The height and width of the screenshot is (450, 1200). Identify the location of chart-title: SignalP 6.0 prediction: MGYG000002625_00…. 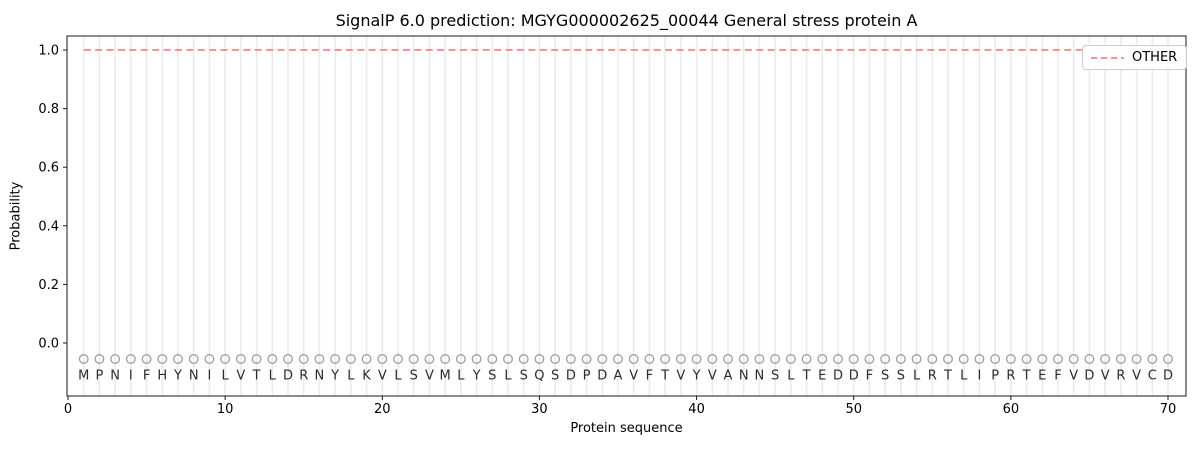
(626, 20).